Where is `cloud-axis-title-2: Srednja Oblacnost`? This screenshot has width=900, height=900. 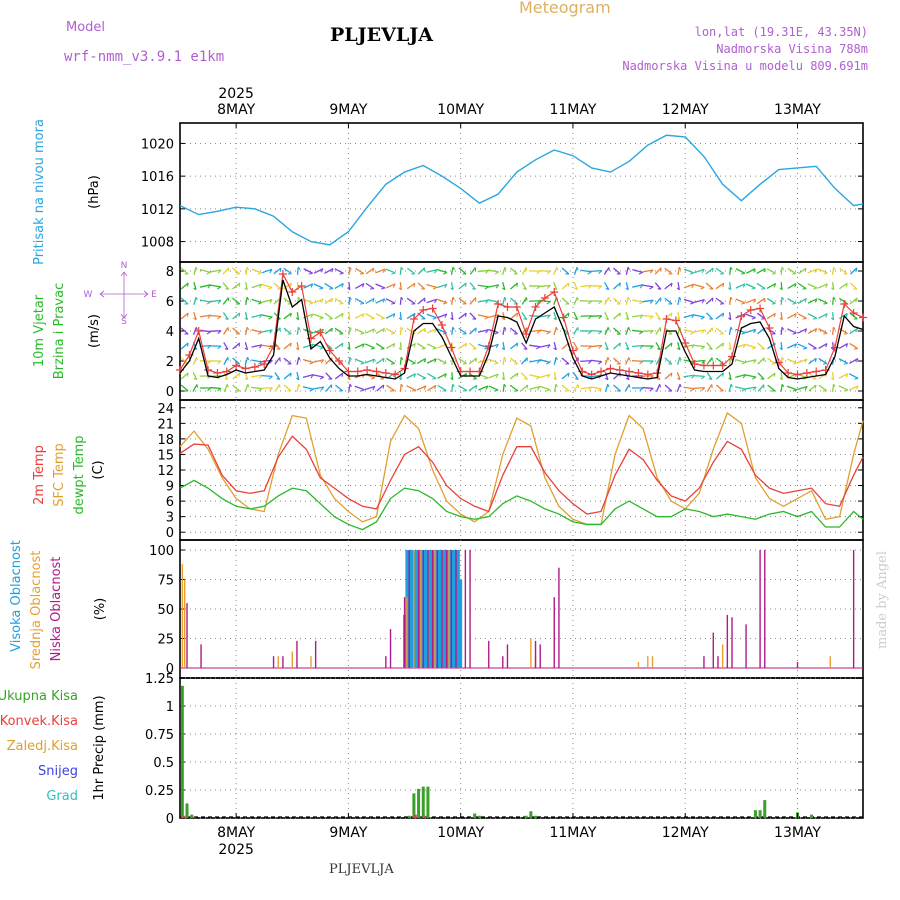
cloud-axis-title-2: Srednja Oblacnost is located at coordinates (36, 610).